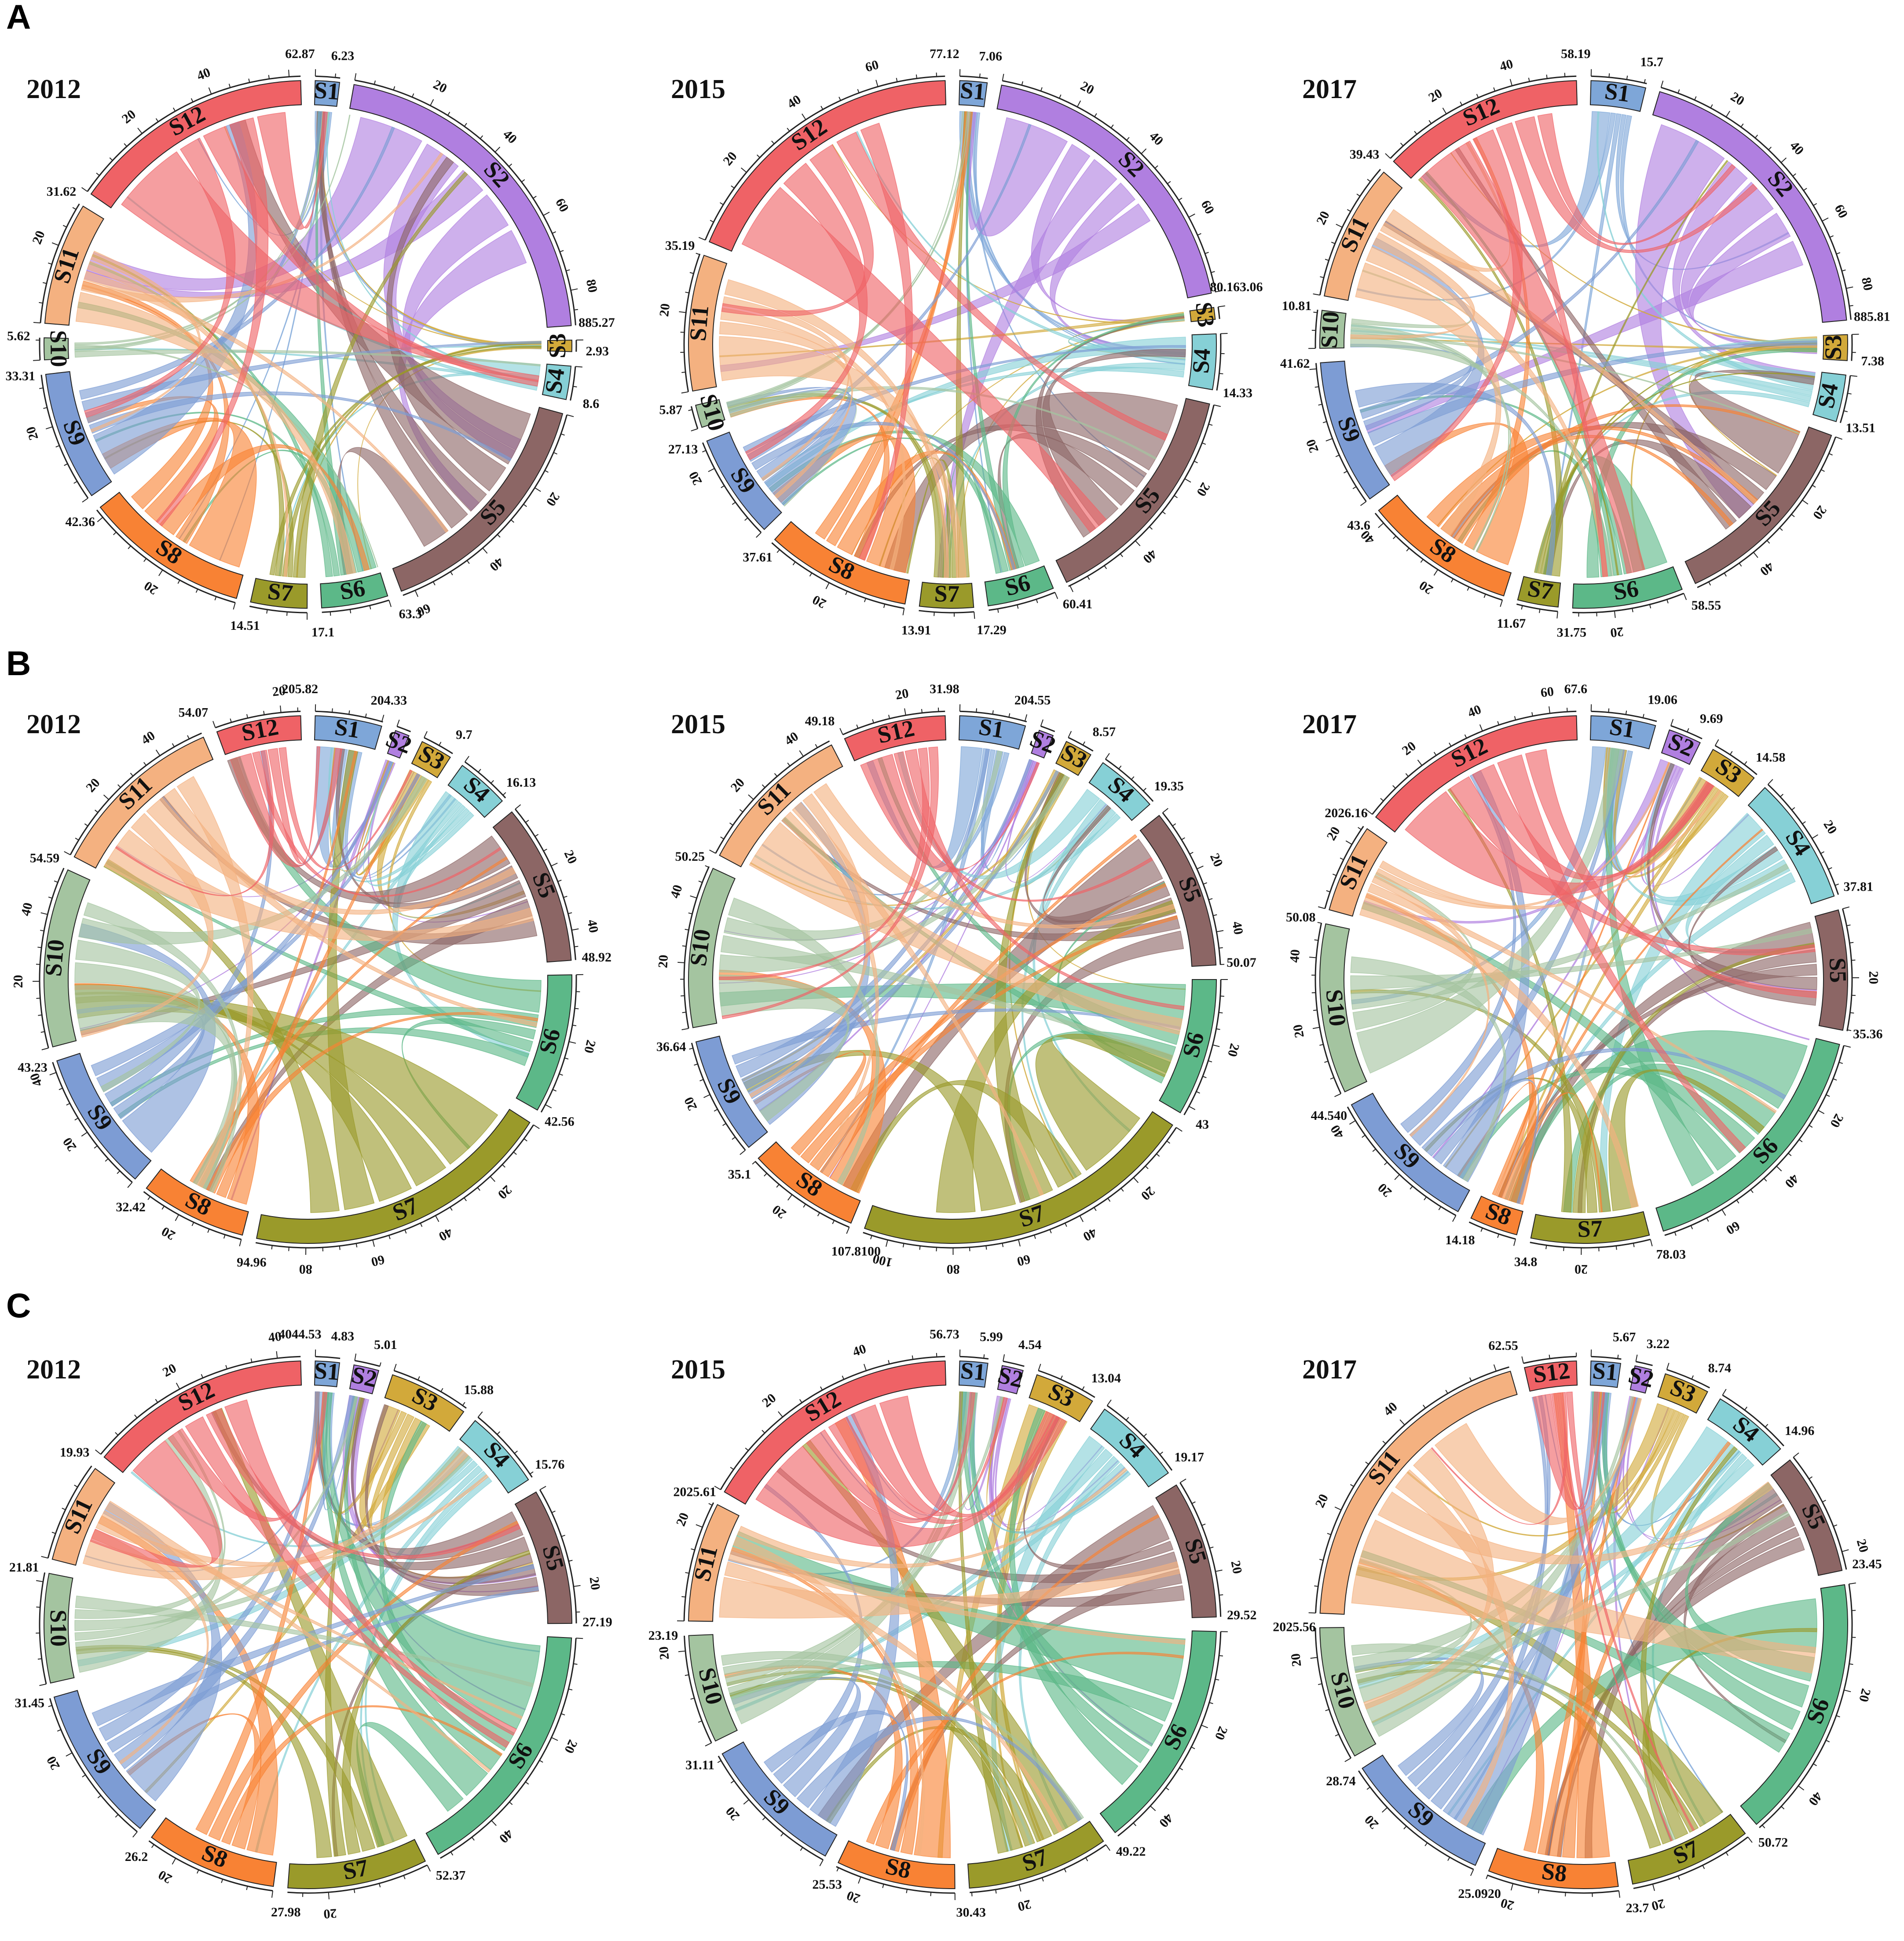 This screenshot has width=1904, height=1941. What do you see at coordinates (1042, 739) in the screenshot?
I see `segment-S2: S2` at bounding box center [1042, 739].